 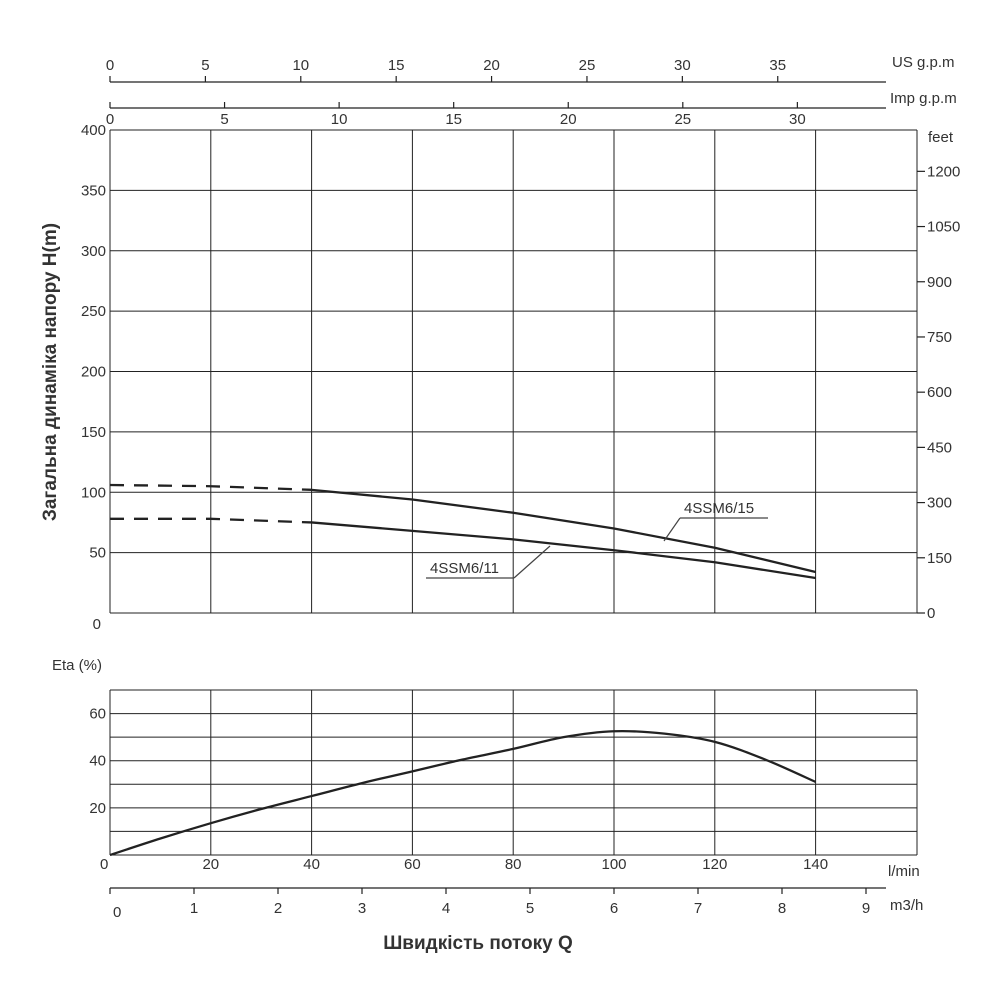 I want to click on eta-y-tick-label: 20, so click(x=97, y=808).